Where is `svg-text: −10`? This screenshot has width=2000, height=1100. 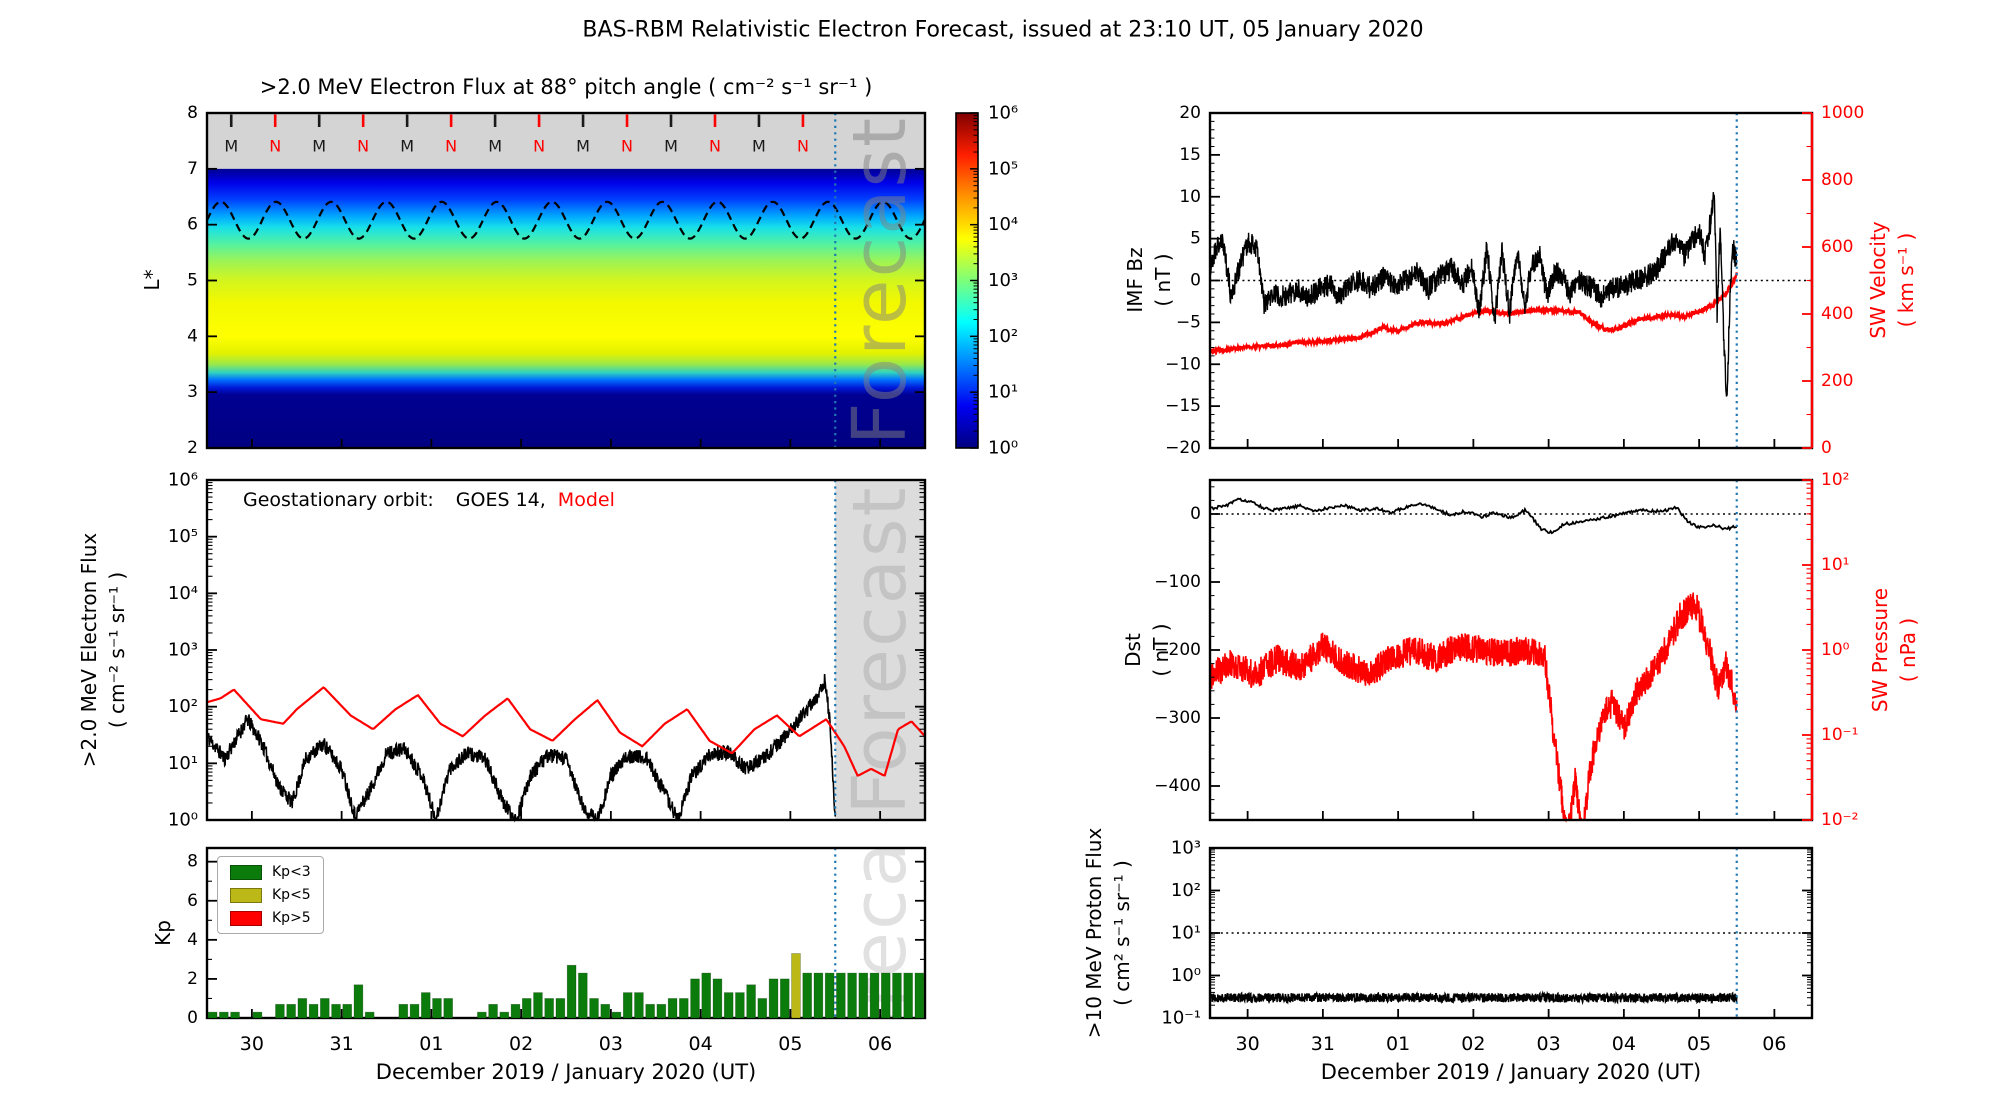 svg-text: −10 is located at coordinates (1183, 364).